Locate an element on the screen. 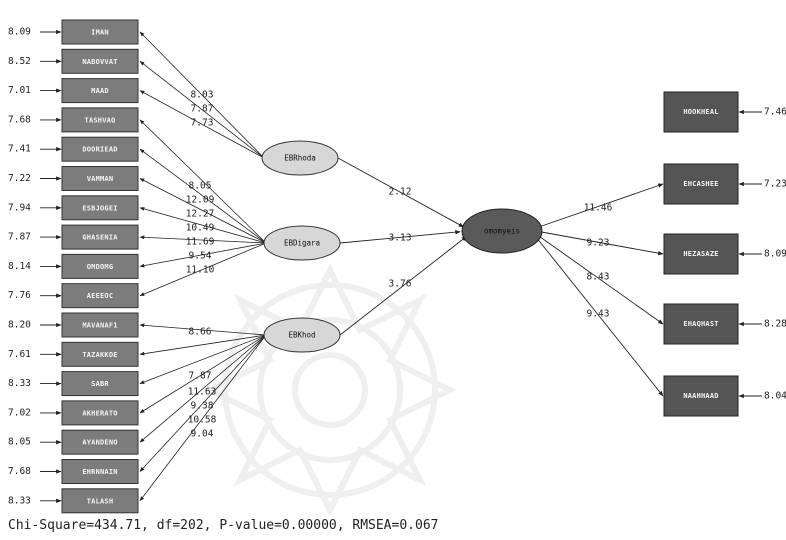 The image size is (786, 540). loading-label: 9.04 is located at coordinates (202, 434).